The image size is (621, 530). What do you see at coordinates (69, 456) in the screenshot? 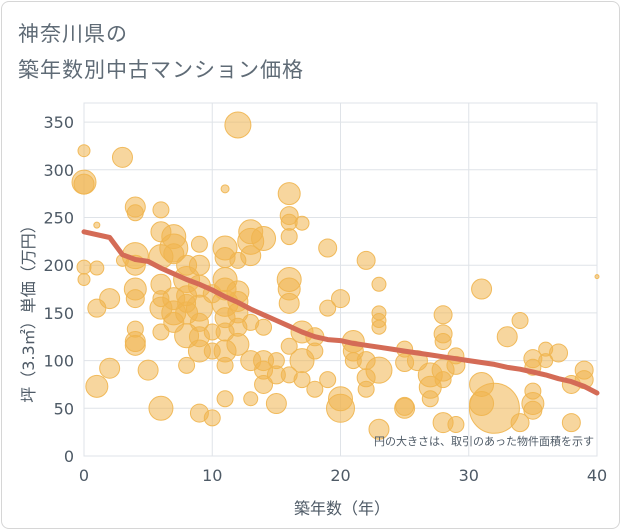
I see `y-tick-label: 0` at bounding box center [69, 456].